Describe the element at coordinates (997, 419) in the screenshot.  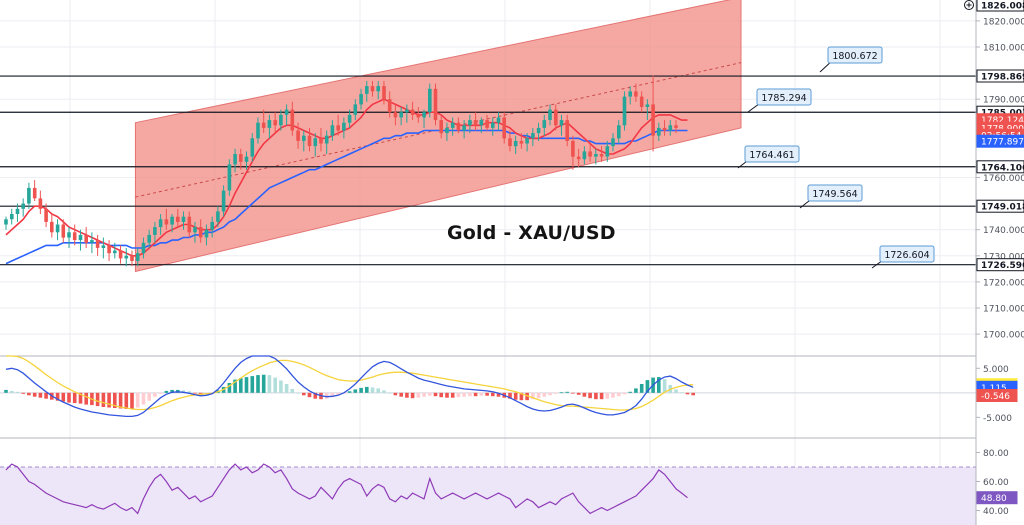
I see `macd-tick-label: -5.000` at that location.